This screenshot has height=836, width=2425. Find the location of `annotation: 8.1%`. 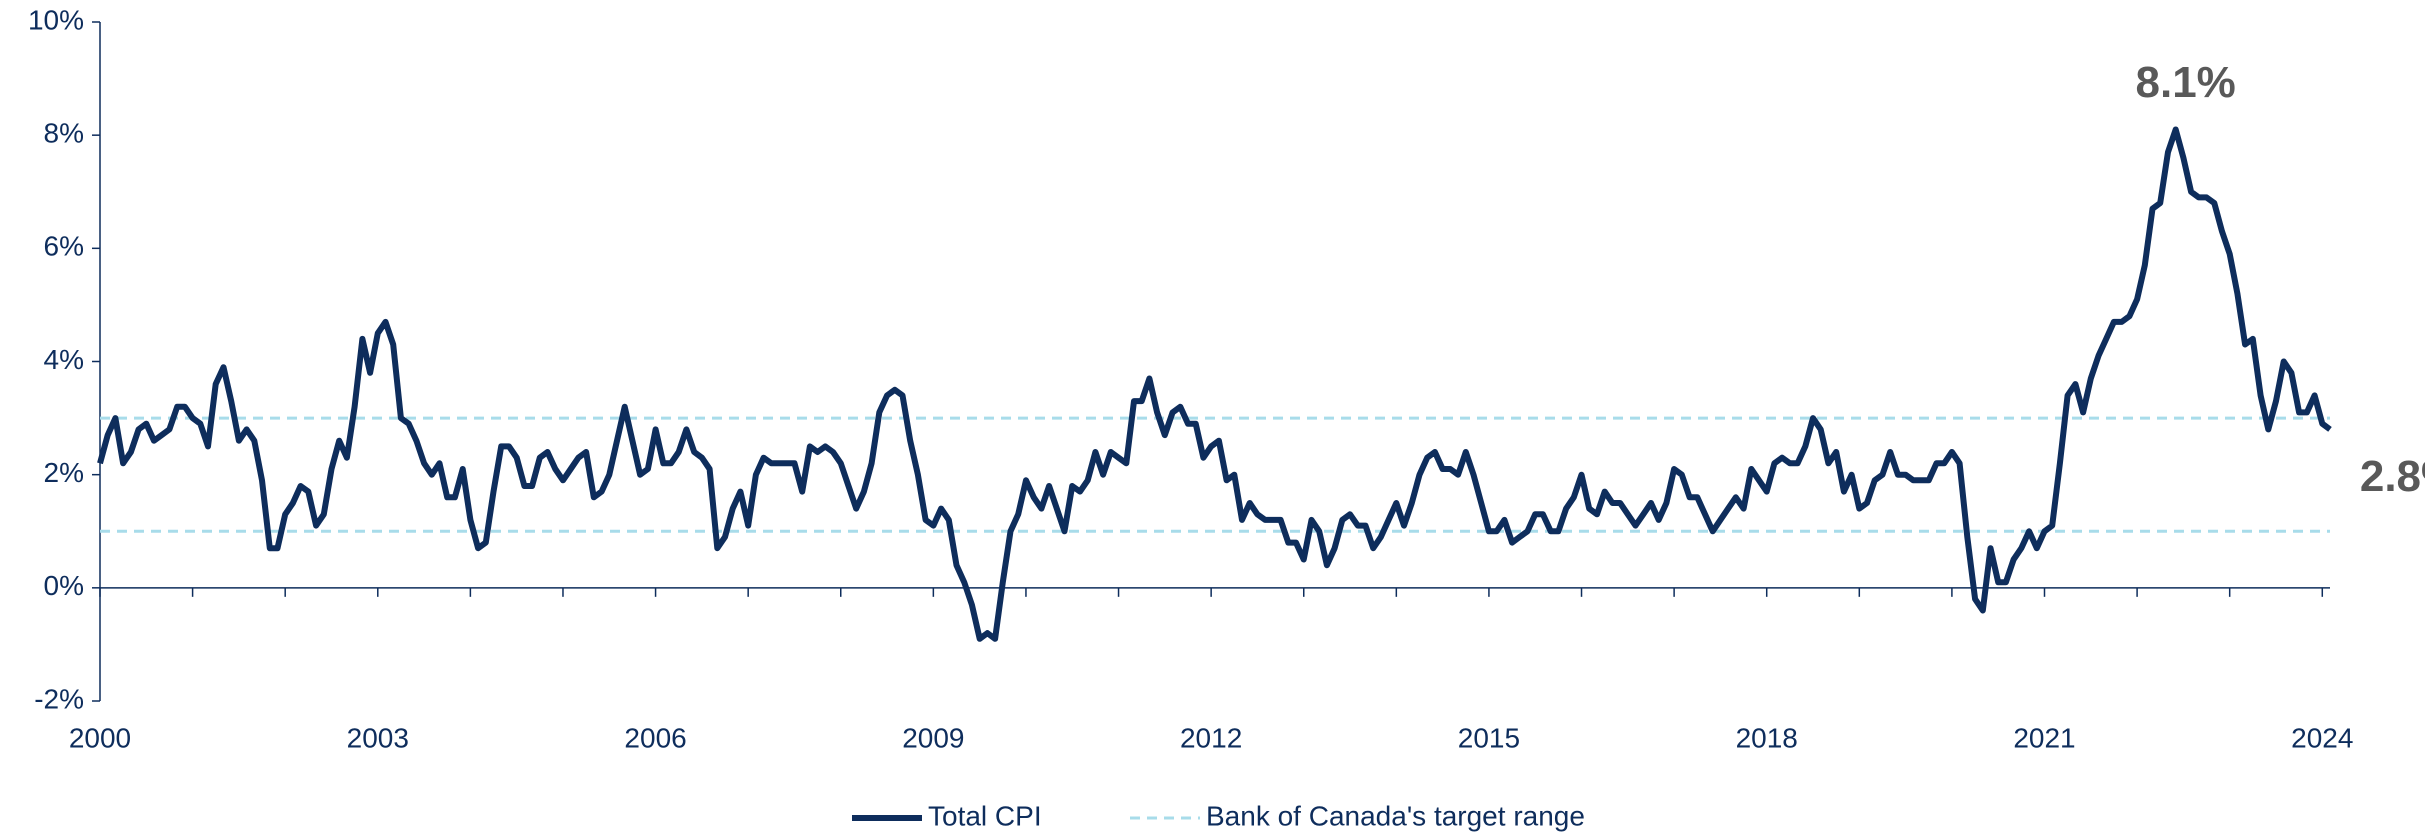

annotation: 8.1% is located at coordinates (2186, 82).